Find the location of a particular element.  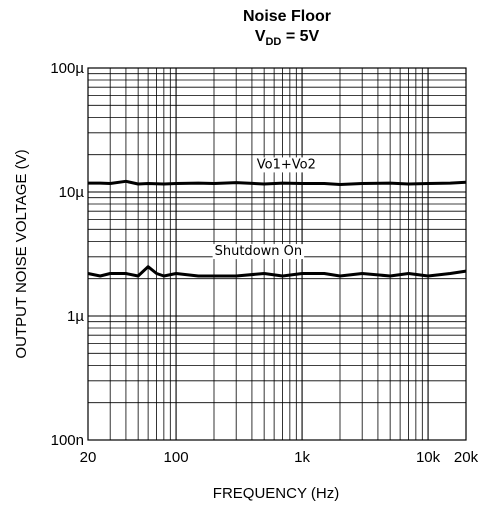

chart-subtitle: VDD = 5V is located at coordinates (287, 38).